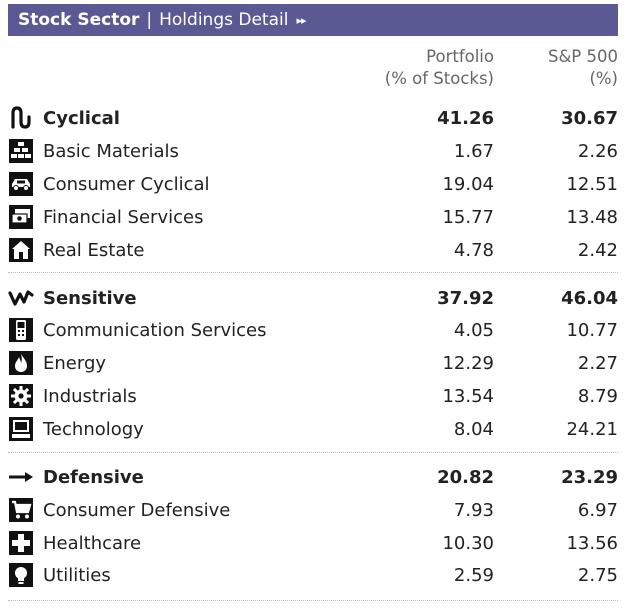  Describe the element at coordinates (21, 477) in the screenshot. I see `defensive-arrow-icon` at that location.